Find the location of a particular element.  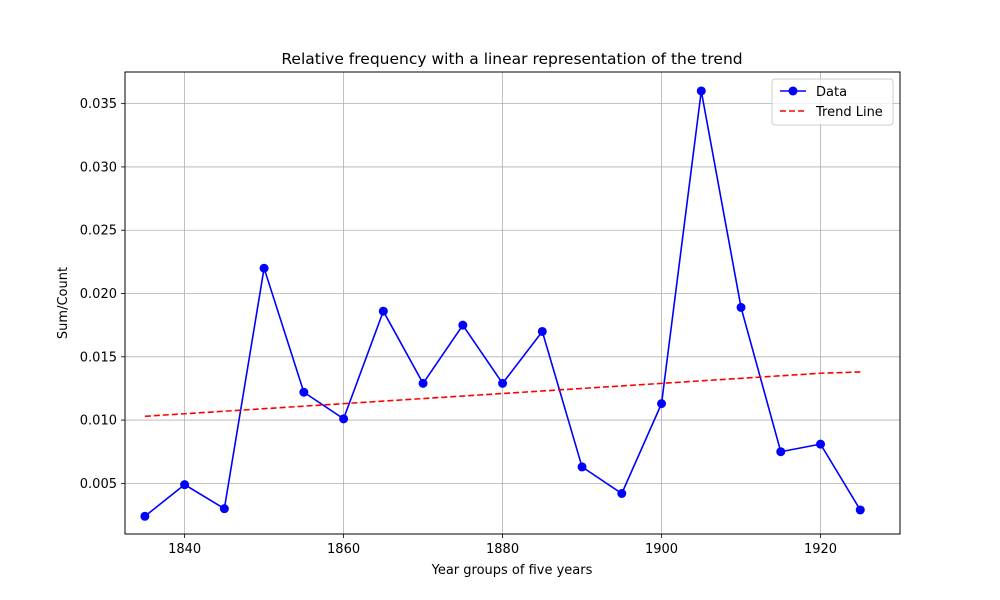

x-axis-label: Year groups of five years is located at coordinates (512, 570).